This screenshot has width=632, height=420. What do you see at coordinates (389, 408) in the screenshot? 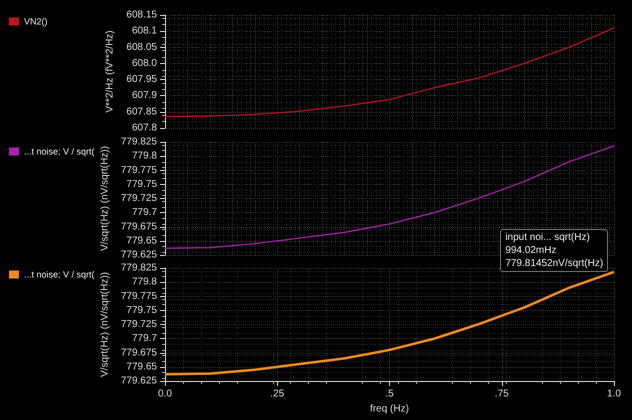
I see `x-axis-title: freq (Hz)` at bounding box center [389, 408].